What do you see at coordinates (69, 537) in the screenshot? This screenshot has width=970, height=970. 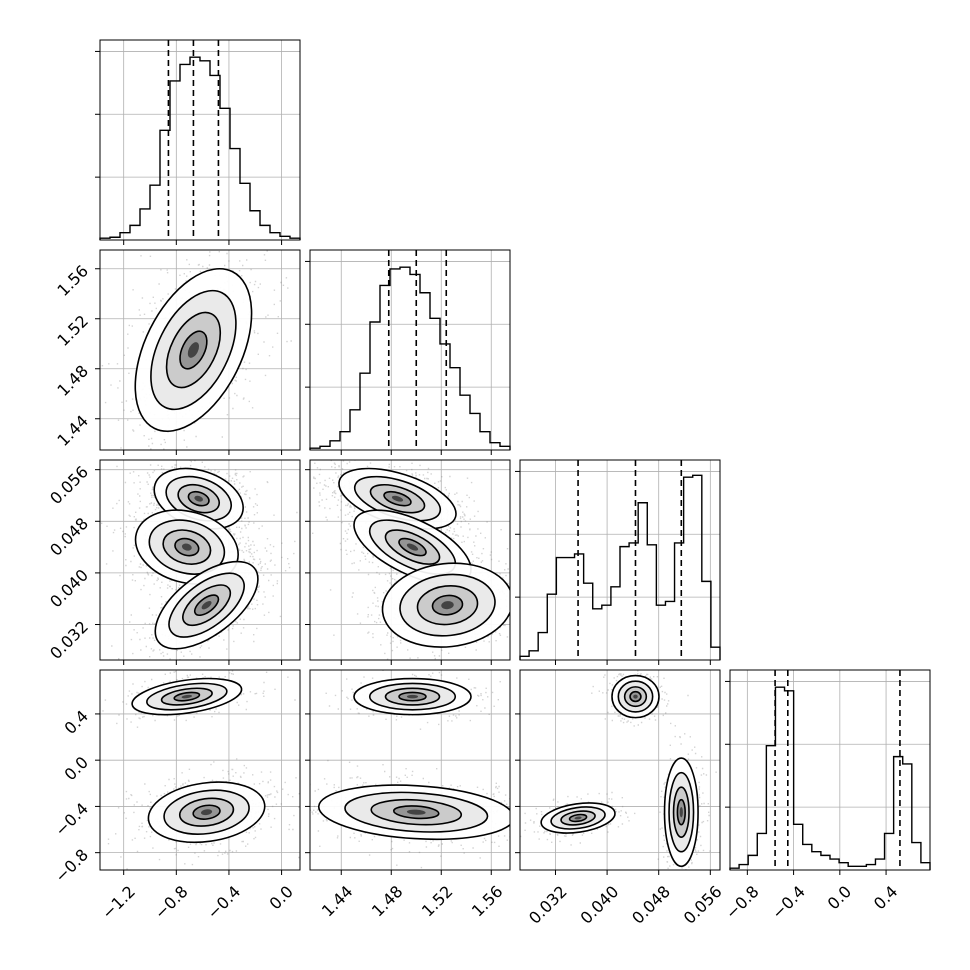 I see `y-tick-label: 0.048` at bounding box center [69, 537].